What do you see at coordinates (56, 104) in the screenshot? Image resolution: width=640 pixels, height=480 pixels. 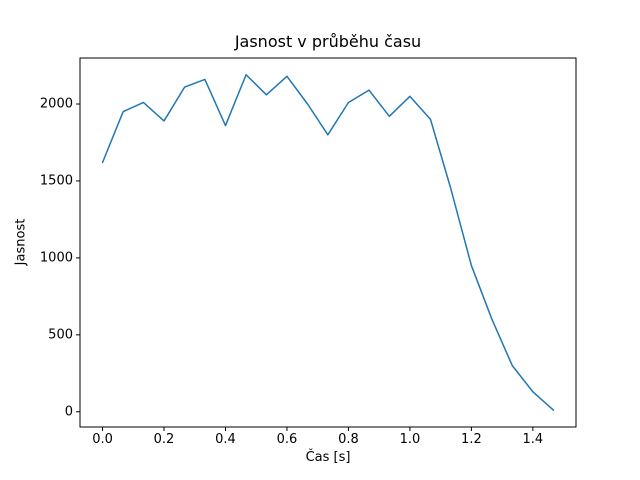 I see `y-tick-label: 2000` at bounding box center [56, 104].